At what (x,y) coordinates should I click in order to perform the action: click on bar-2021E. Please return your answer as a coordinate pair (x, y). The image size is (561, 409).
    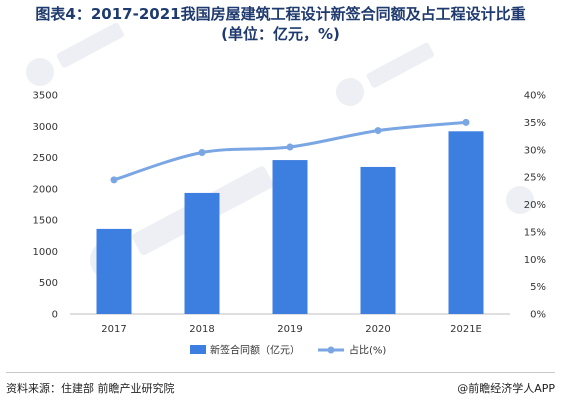
    Looking at the image, I should click on (466, 222).